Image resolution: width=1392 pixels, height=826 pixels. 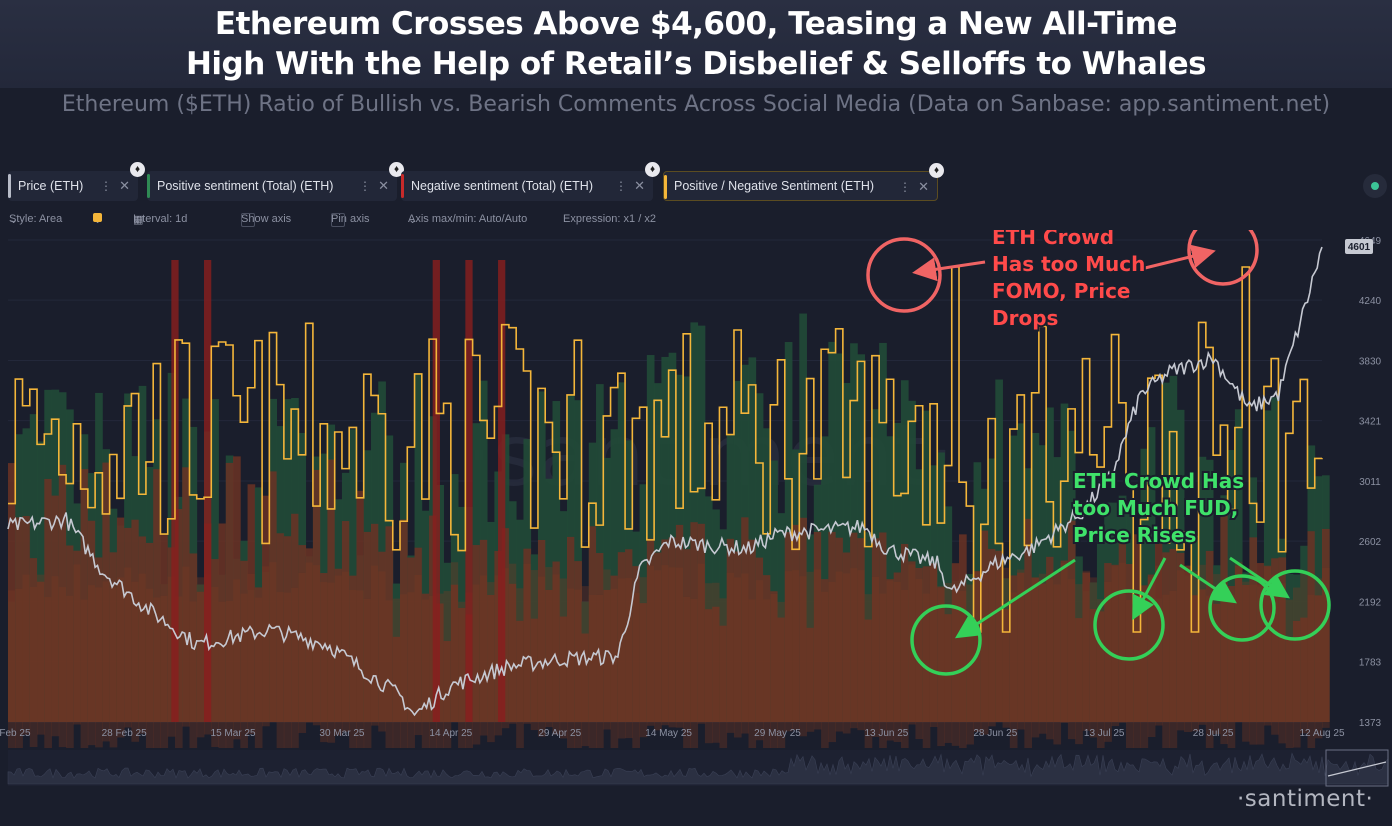 I want to click on x-tick-label: 14 Apr 25, so click(x=450, y=733).